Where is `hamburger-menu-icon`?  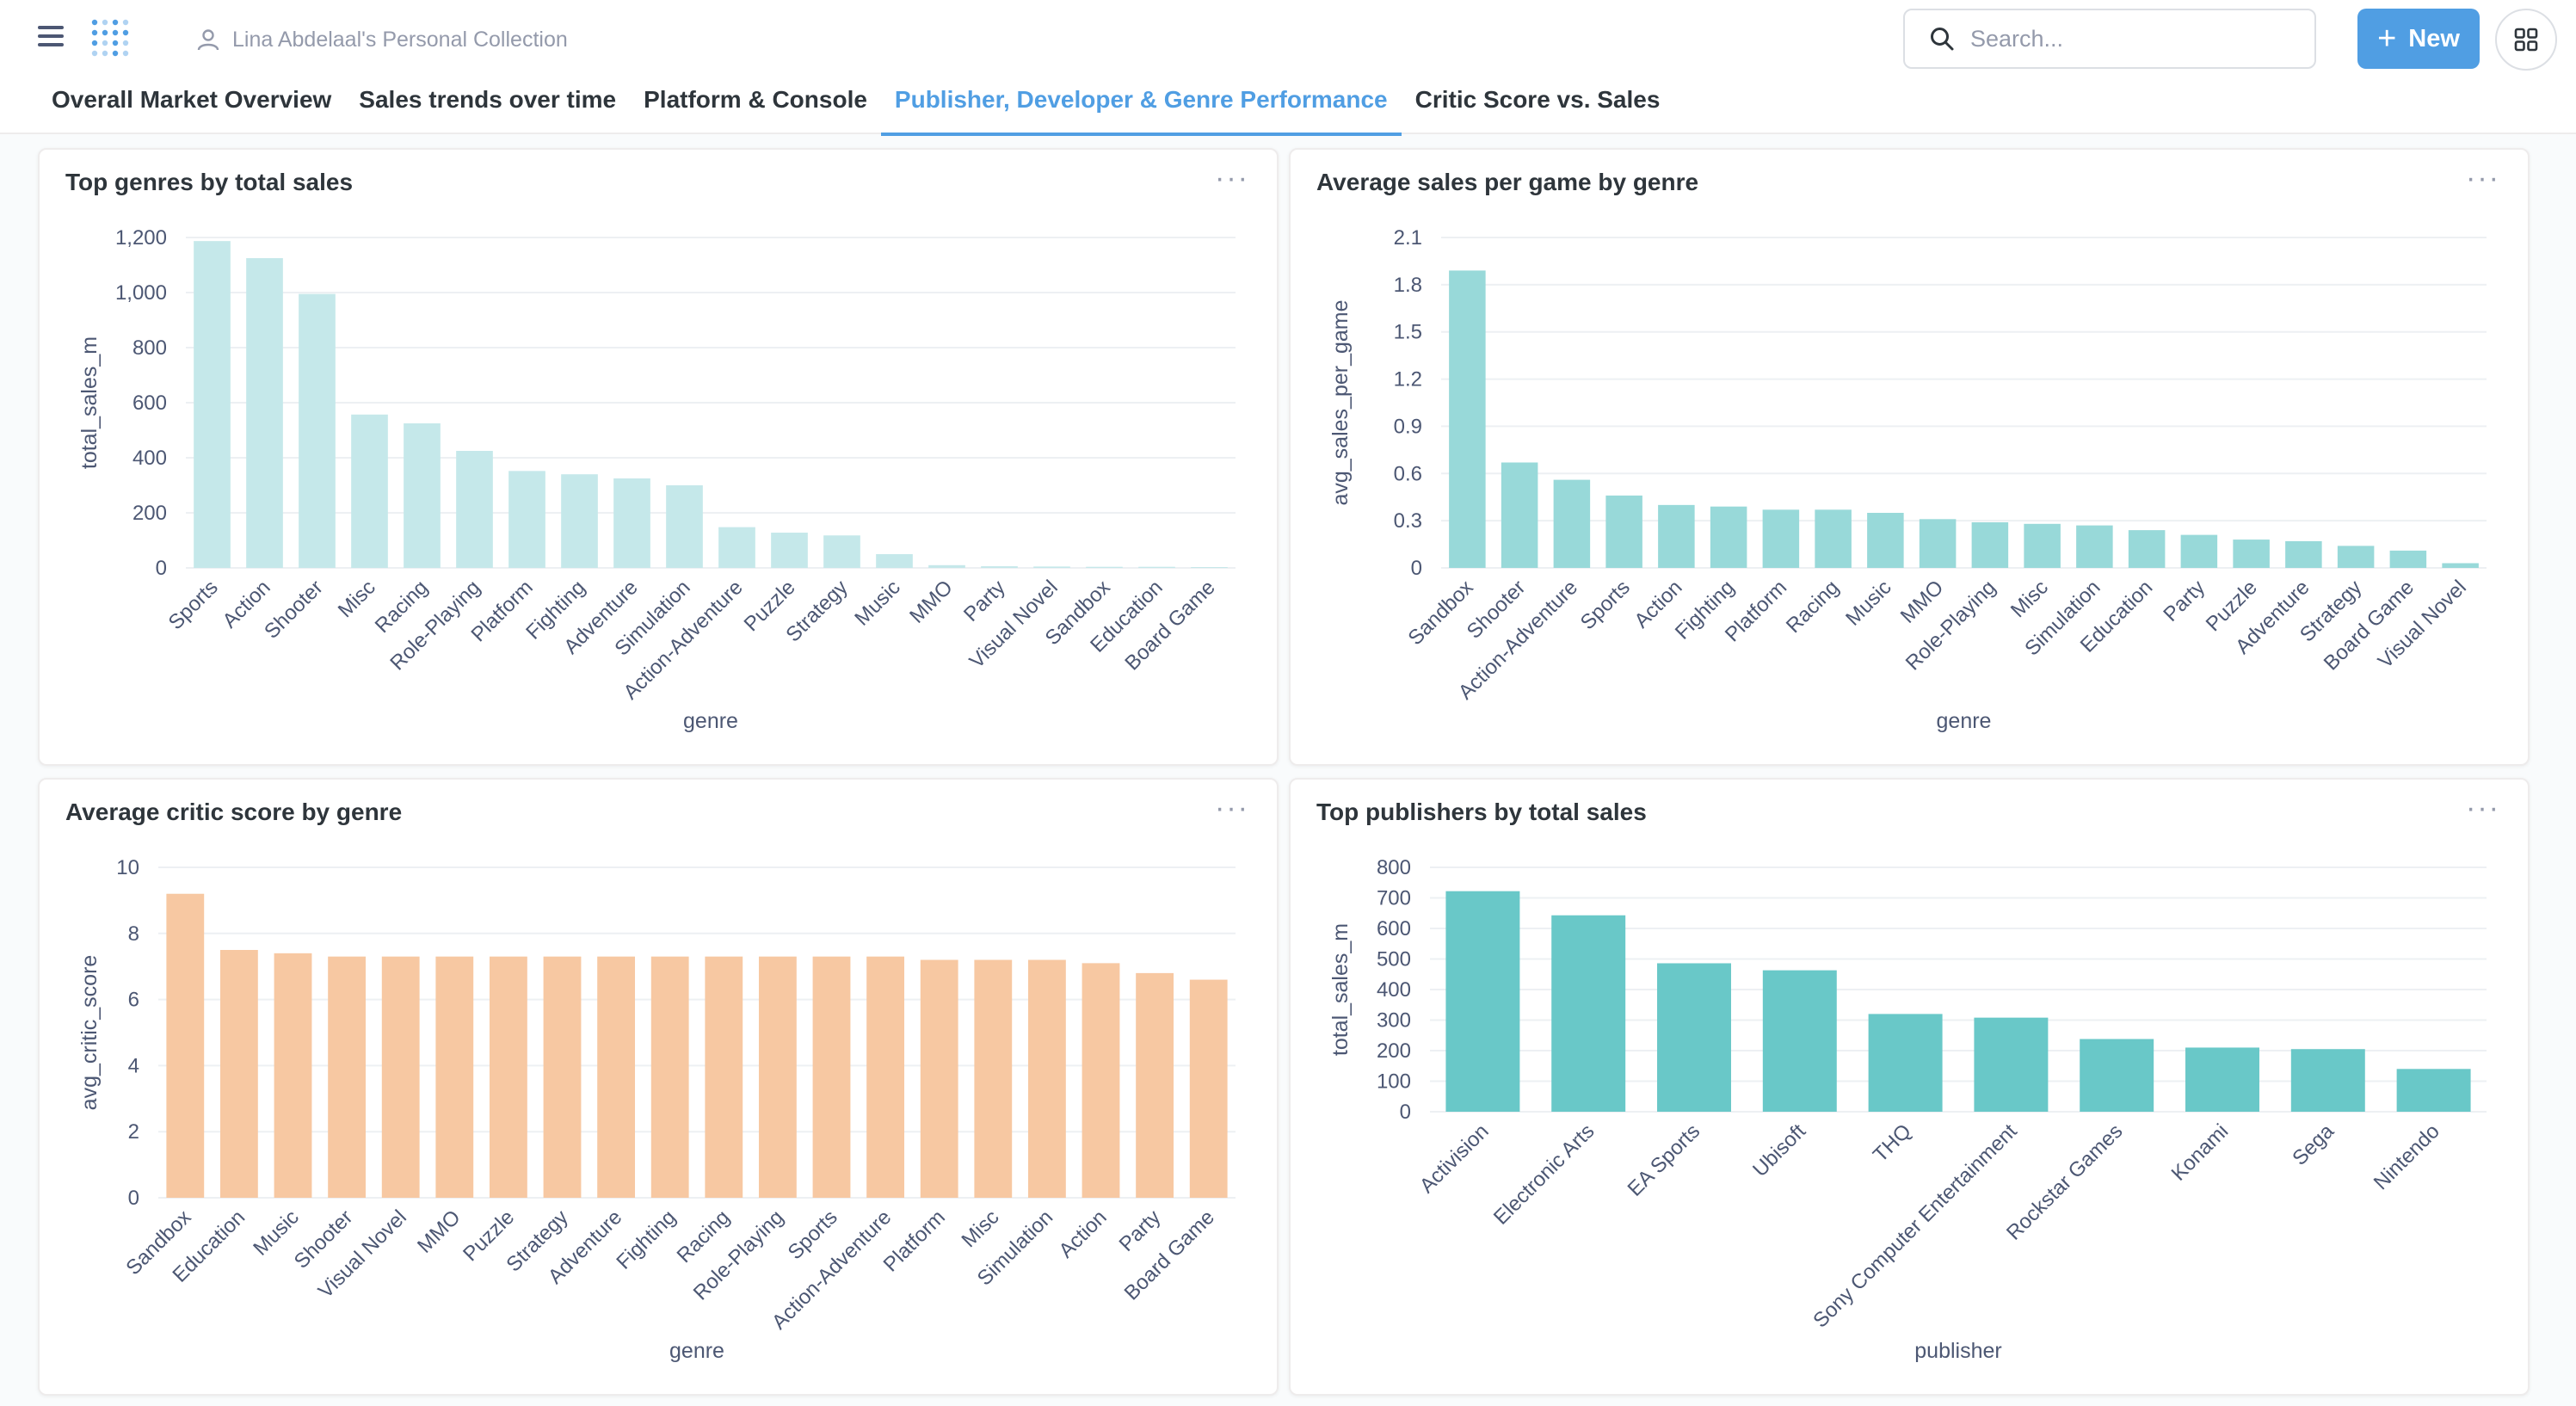
hamburger-menu-icon is located at coordinates (51, 39).